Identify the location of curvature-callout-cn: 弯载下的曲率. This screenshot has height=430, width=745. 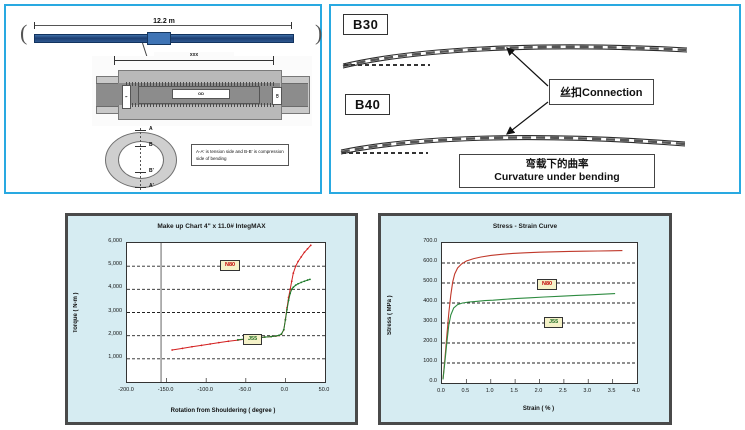
(557, 164).